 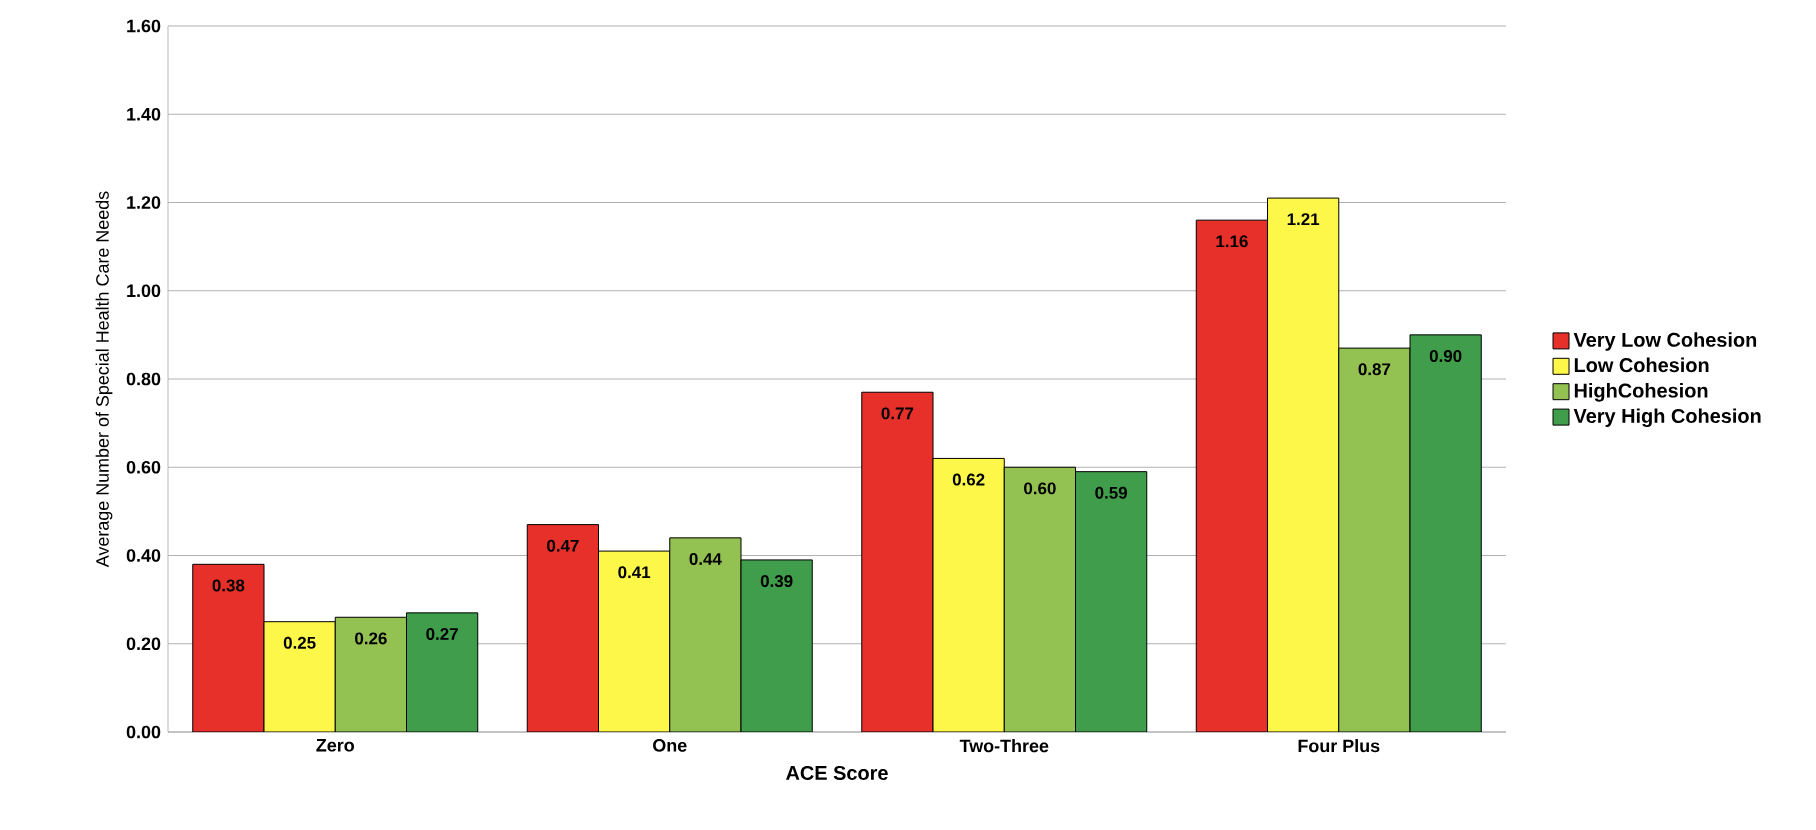 I want to click on data-label: 0.90, so click(x=1445, y=356).